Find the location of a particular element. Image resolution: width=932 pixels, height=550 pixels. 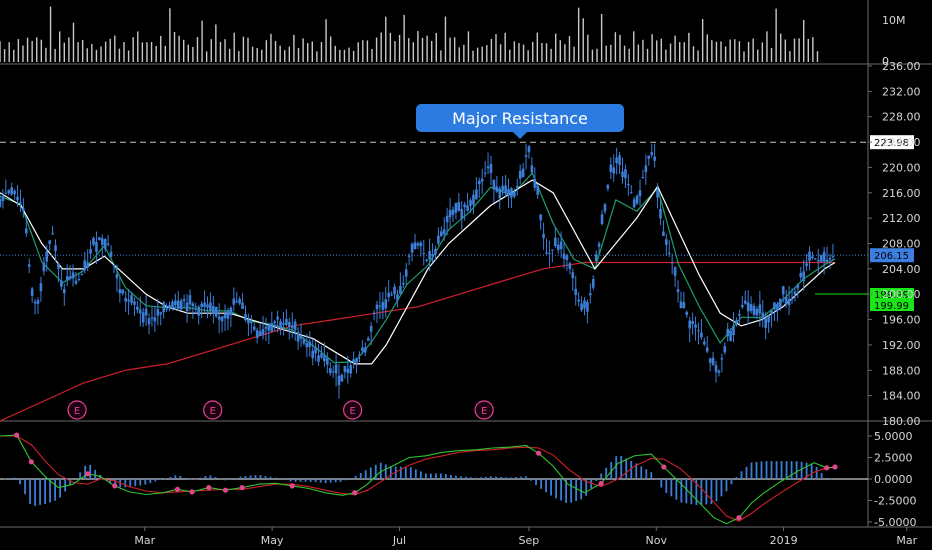

price-tag-label: 199.99 is located at coordinates (891, 306).